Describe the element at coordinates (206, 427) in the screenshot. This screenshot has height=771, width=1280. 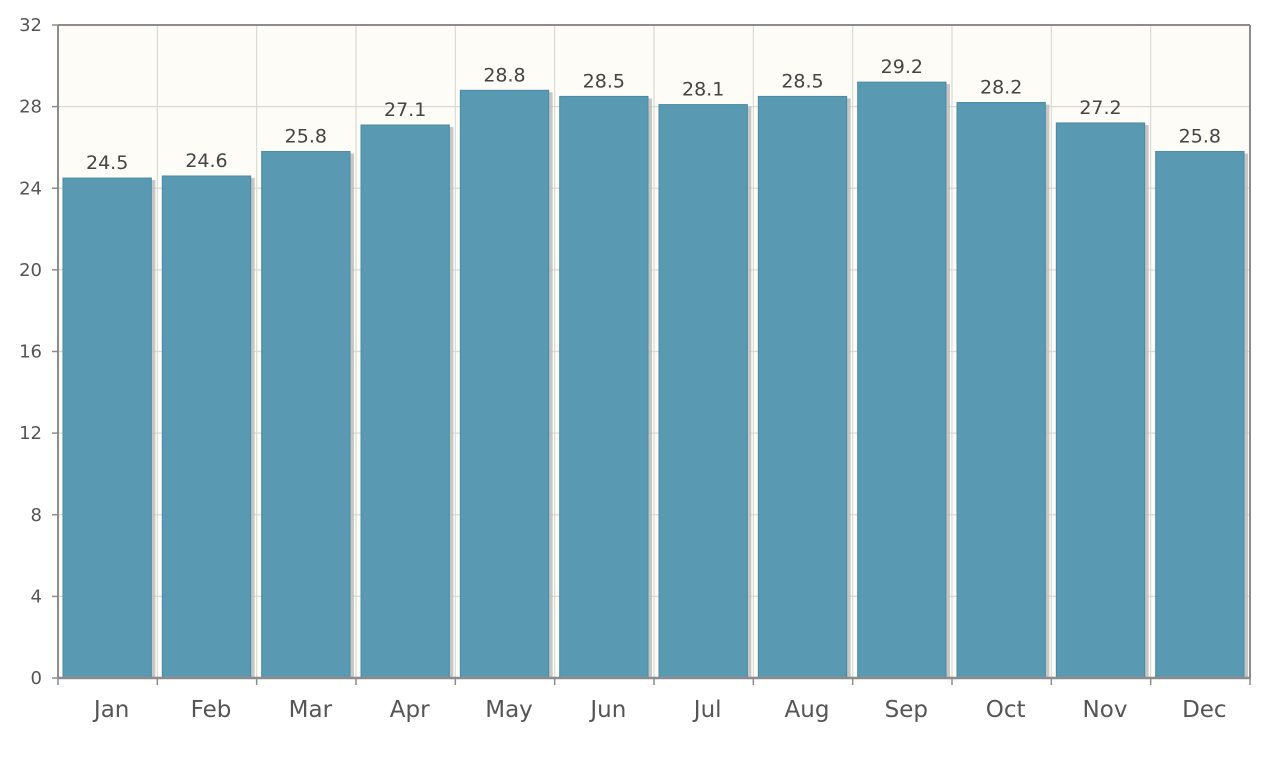
I see `bar-feb` at that location.